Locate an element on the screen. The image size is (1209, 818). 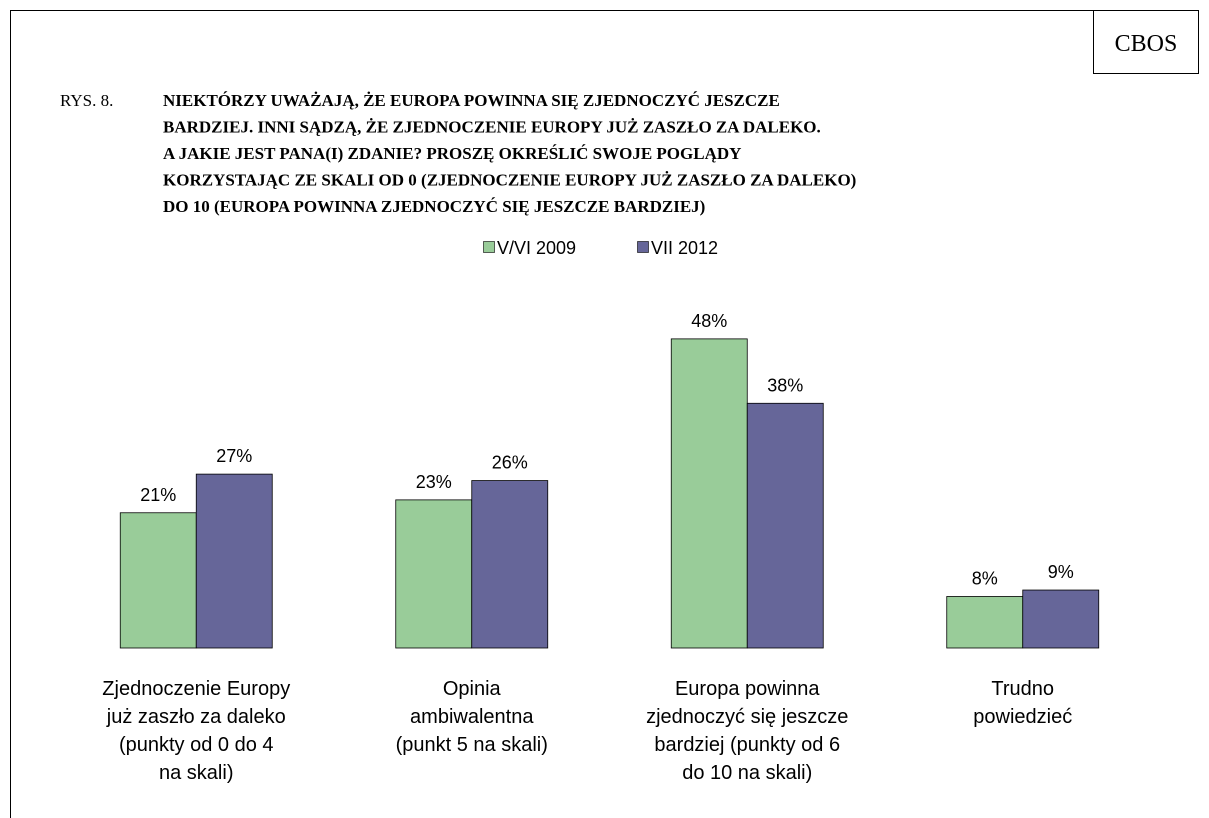
data-label: 9% is located at coordinates (1061, 572).